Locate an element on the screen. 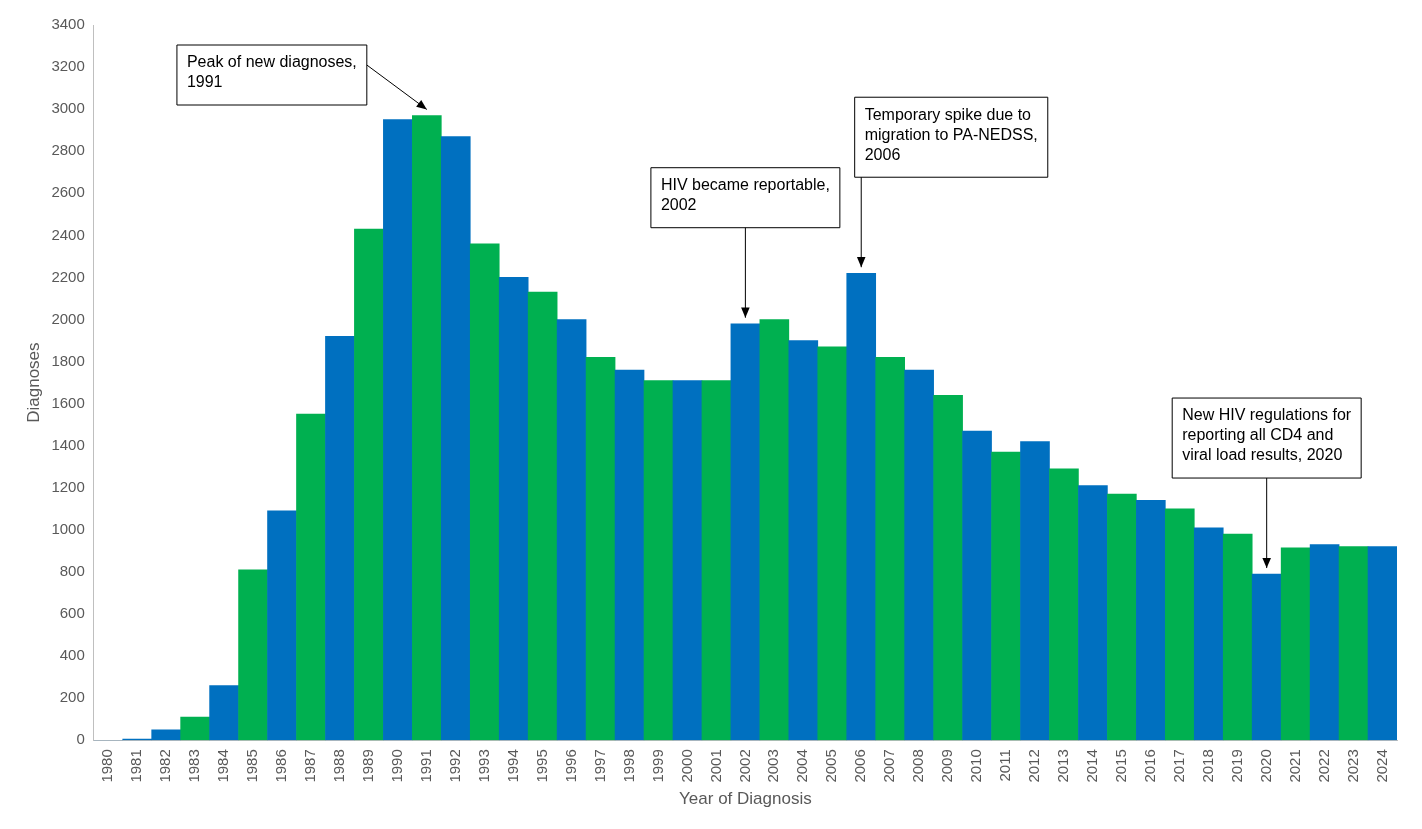  x-tick-label: 2019 is located at coordinates (1236, 766).